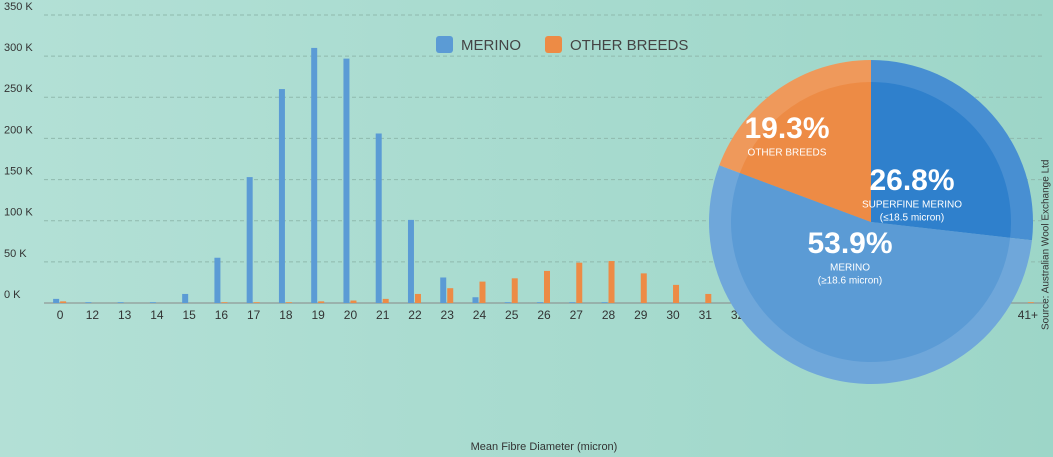 This screenshot has height=457, width=1053. What do you see at coordinates (786, 128) in the screenshot?
I see `pie-value-label: 19.3%` at bounding box center [786, 128].